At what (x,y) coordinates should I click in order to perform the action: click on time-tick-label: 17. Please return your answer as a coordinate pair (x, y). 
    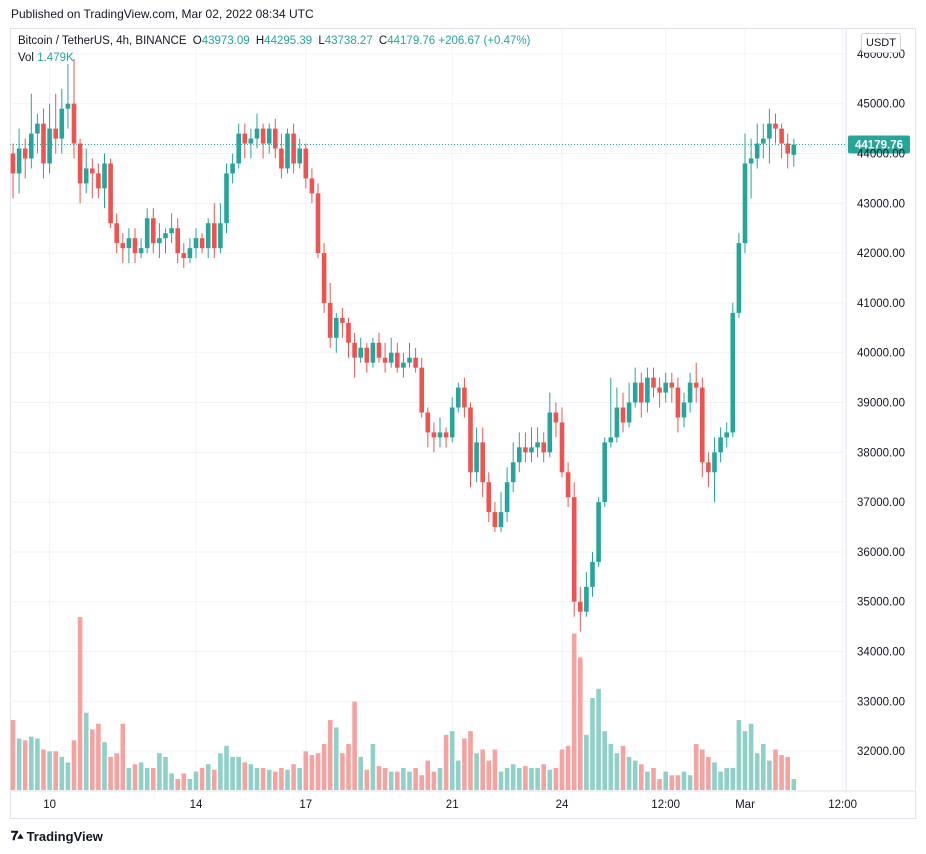
    Looking at the image, I should click on (305, 805).